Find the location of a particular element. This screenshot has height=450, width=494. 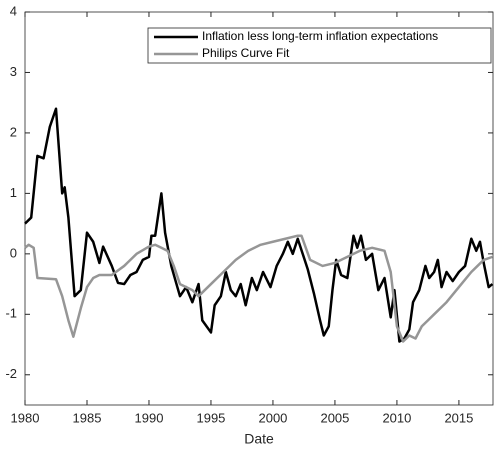

x-tick-label: 2000 is located at coordinates (272, 417).